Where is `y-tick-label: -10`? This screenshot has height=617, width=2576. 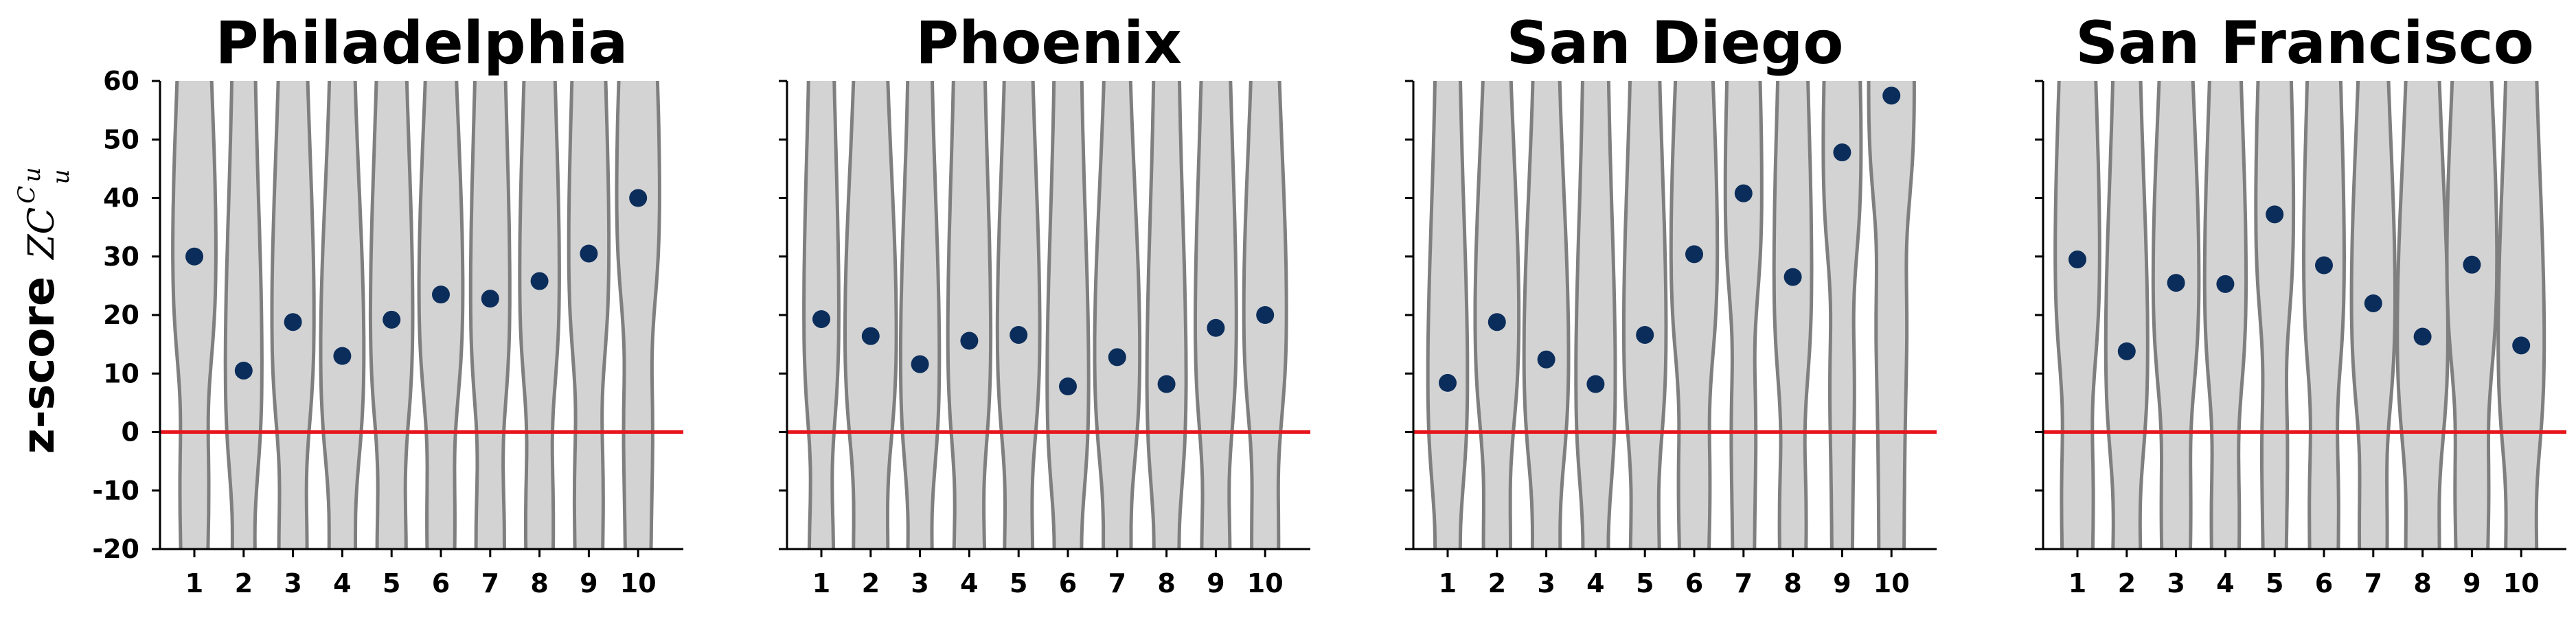 y-tick-label: -10 is located at coordinates (115, 491).